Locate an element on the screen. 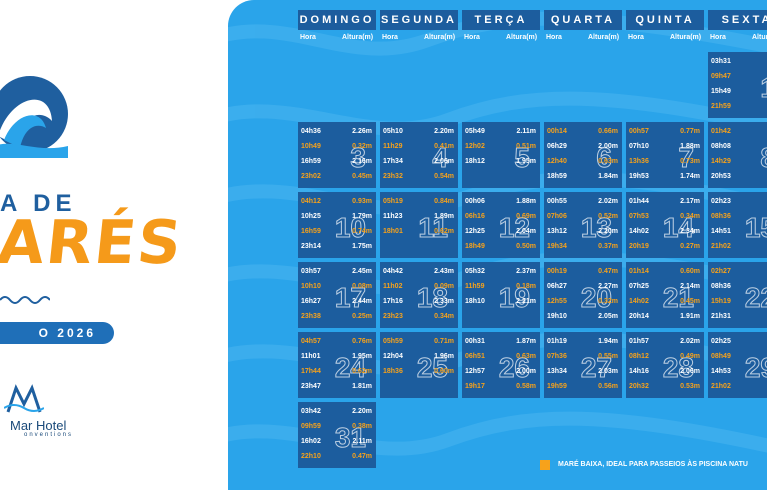 The height and width of the screenshot is (490, 767). high-tide-row: 12h57 2.00m is located at coordinates (500, 373).